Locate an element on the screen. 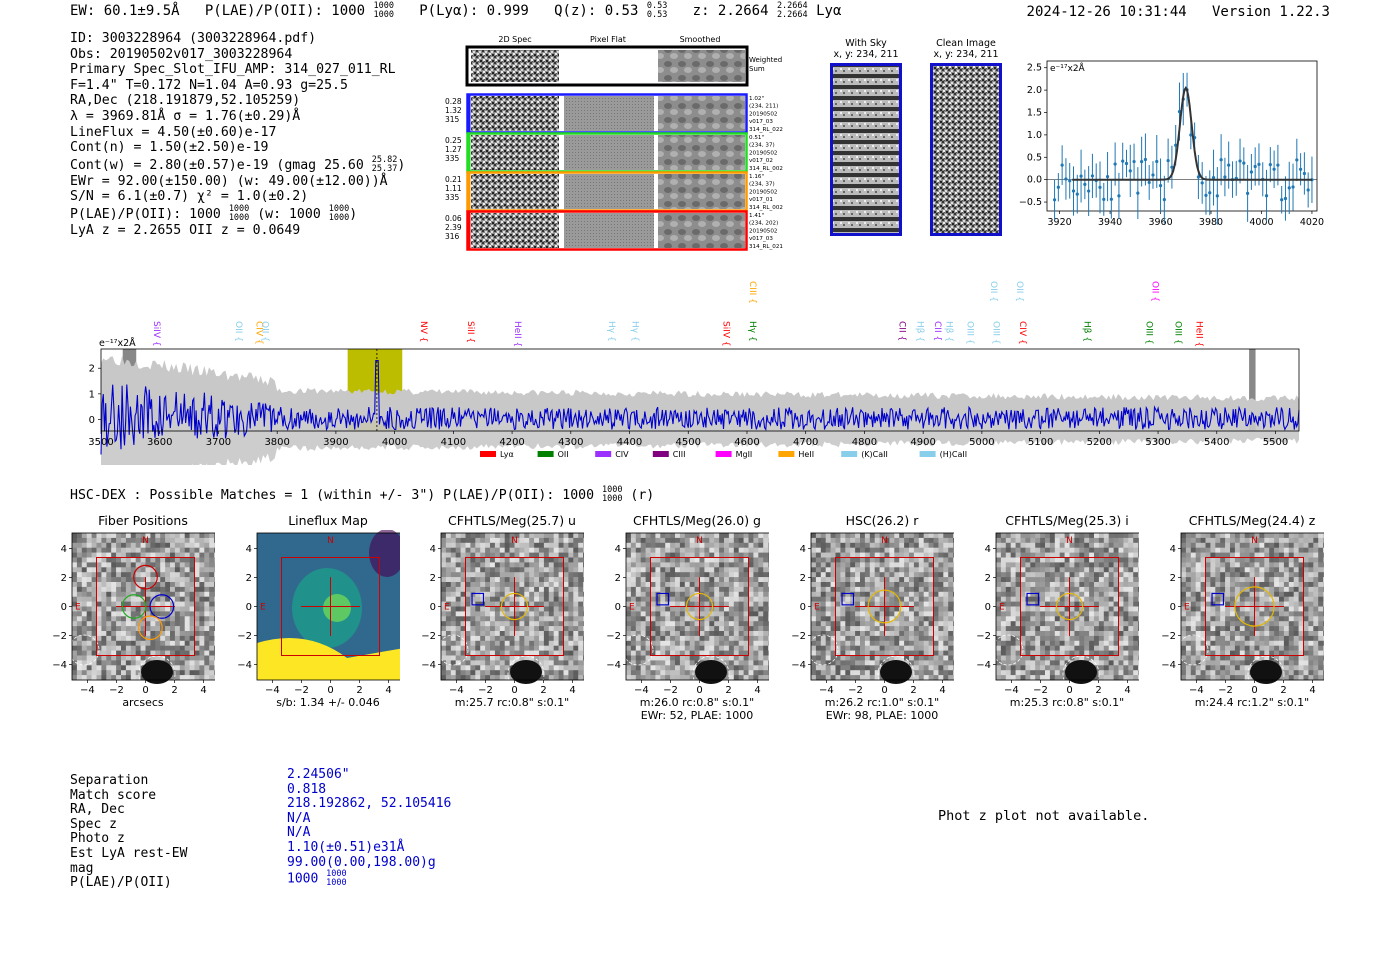  spectrum-line is located at coordinates (700, 407).